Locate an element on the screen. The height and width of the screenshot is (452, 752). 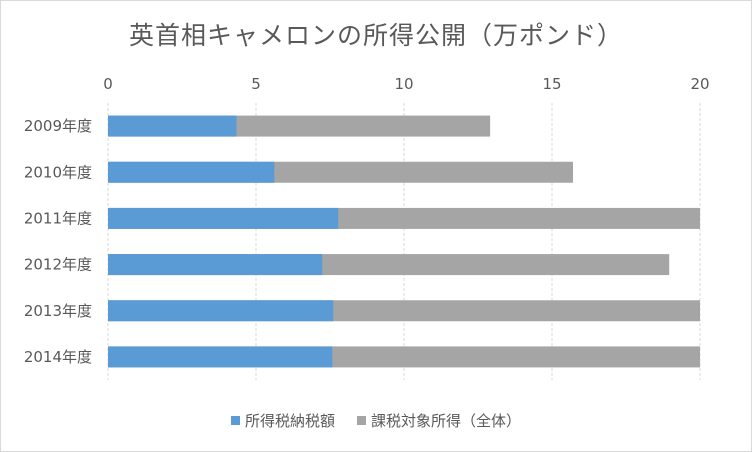
y-category-label: 2009年度 is located at coordinates (58, 126).